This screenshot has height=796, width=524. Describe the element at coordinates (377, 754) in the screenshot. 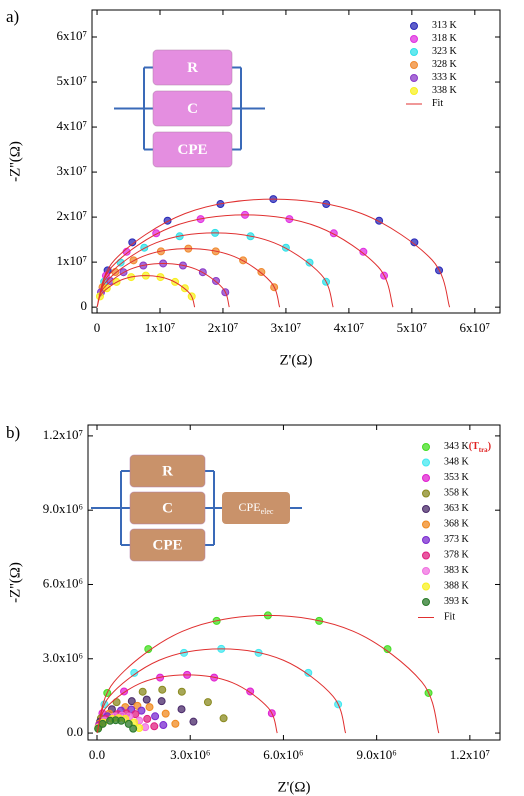

I see `x-tick-label: 9.0x10⁶` at that location.